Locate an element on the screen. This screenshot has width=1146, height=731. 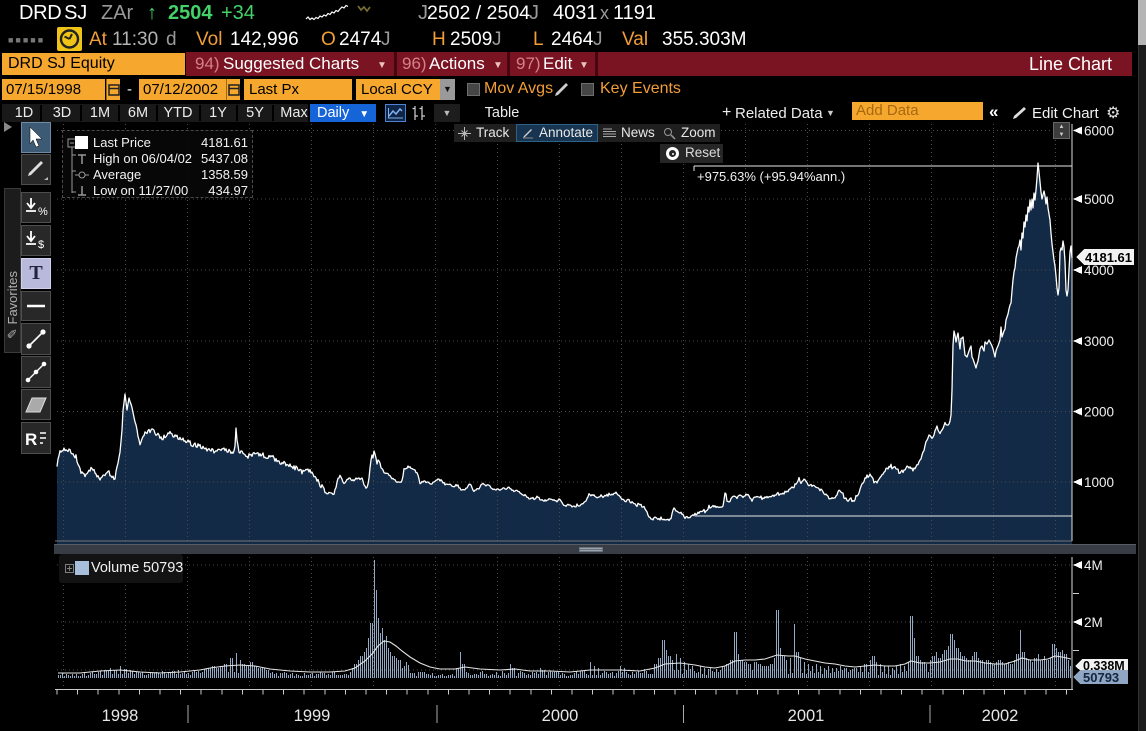
svg-text: 5000 is located at coordinates (1099, 199).